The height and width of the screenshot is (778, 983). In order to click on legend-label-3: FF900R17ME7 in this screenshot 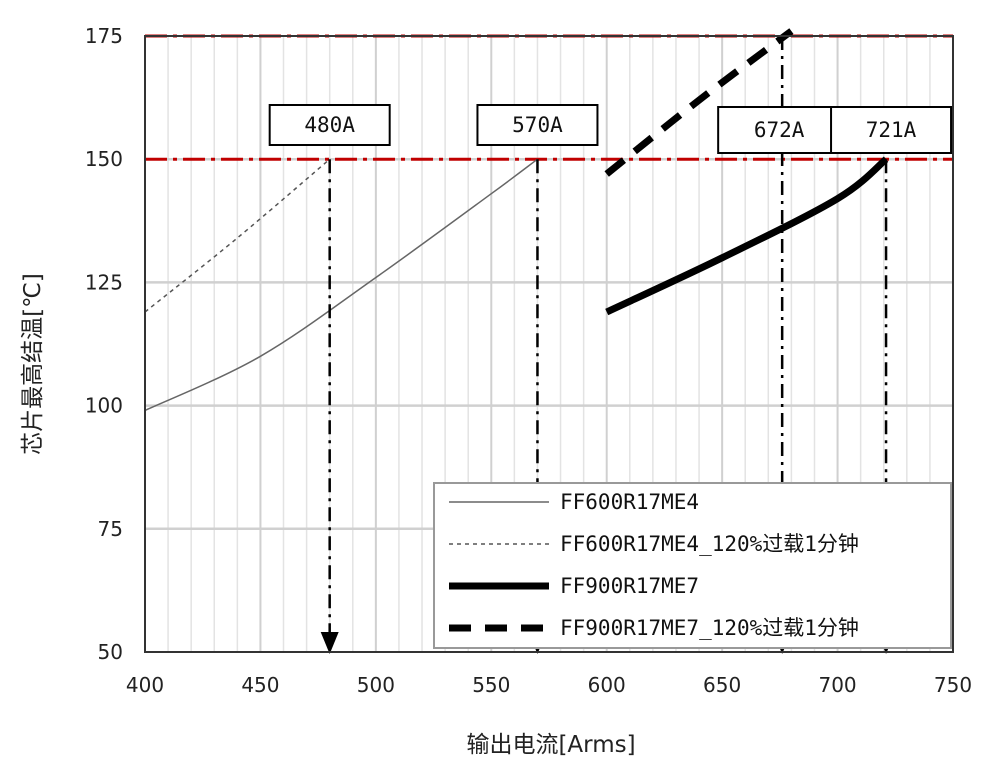, I will do `click(629, 586)`.